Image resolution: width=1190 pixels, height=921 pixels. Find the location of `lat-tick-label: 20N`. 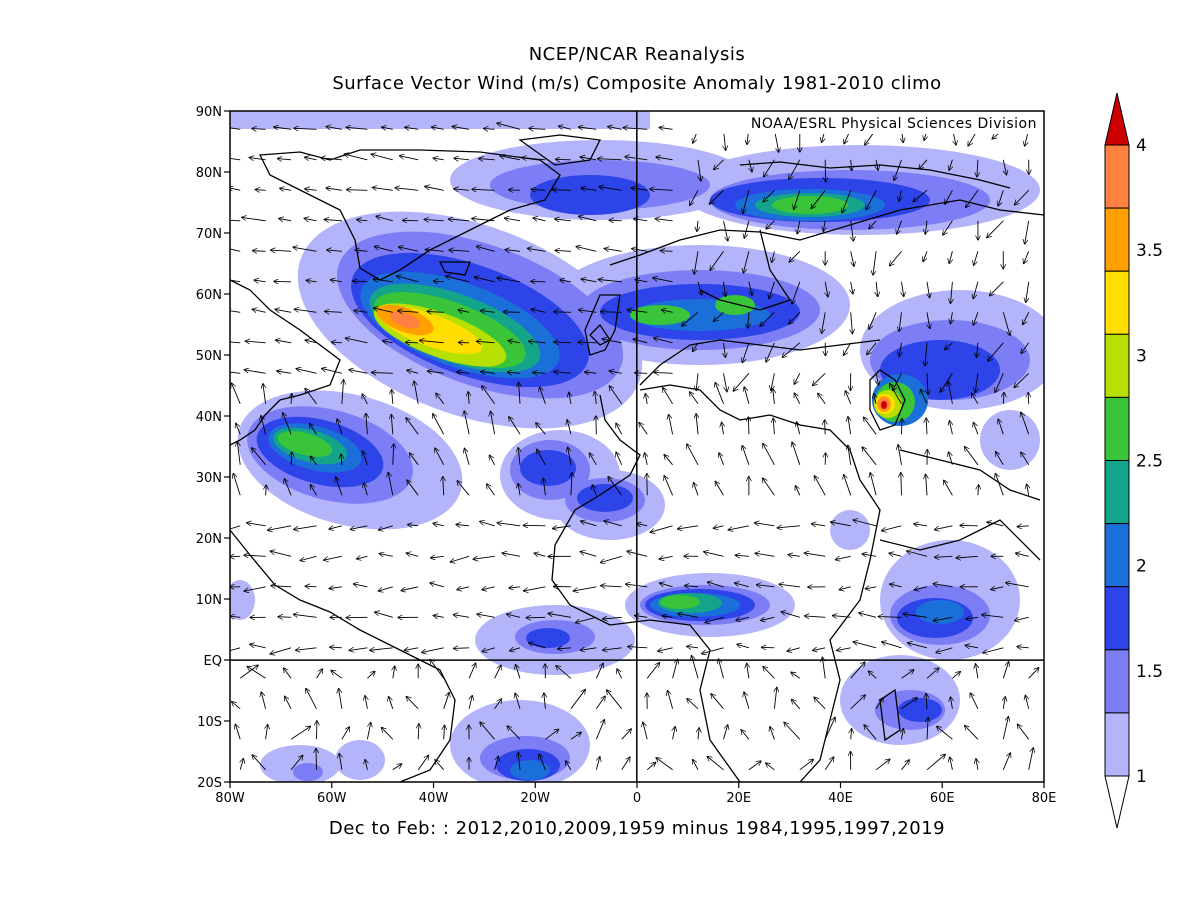

lat-tick-label: 20N is located at coordinates (209, 539).